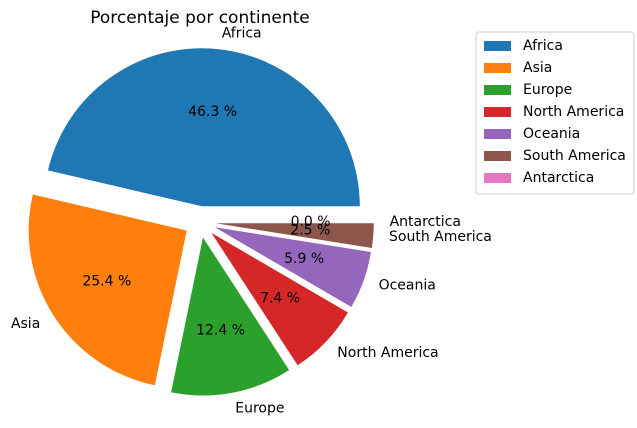 The height and width of the screenshot is (428, 637). I want to click on legend-label-oceania: Oceania, so click(551, 134).